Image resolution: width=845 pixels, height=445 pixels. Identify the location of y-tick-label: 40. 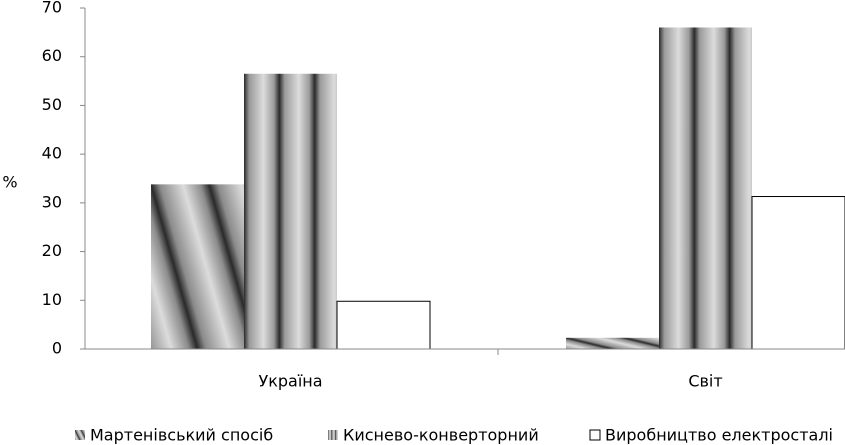
(52, 153).